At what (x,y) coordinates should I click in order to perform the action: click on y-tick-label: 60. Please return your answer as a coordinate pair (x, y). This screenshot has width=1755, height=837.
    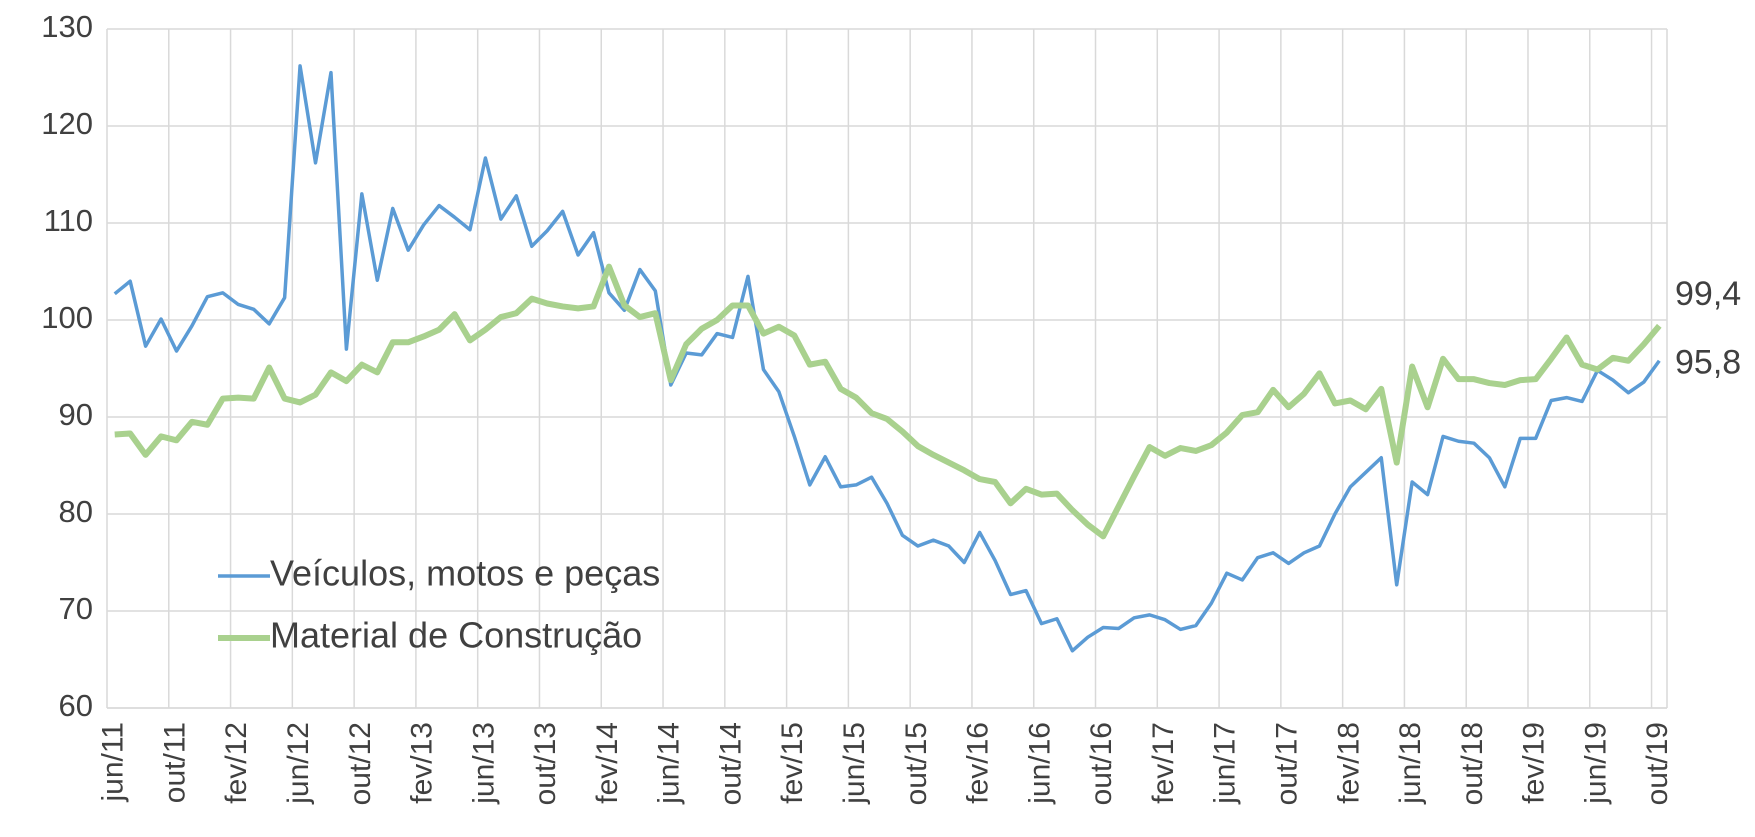
    Looking at the image, I should click on (76, 705).